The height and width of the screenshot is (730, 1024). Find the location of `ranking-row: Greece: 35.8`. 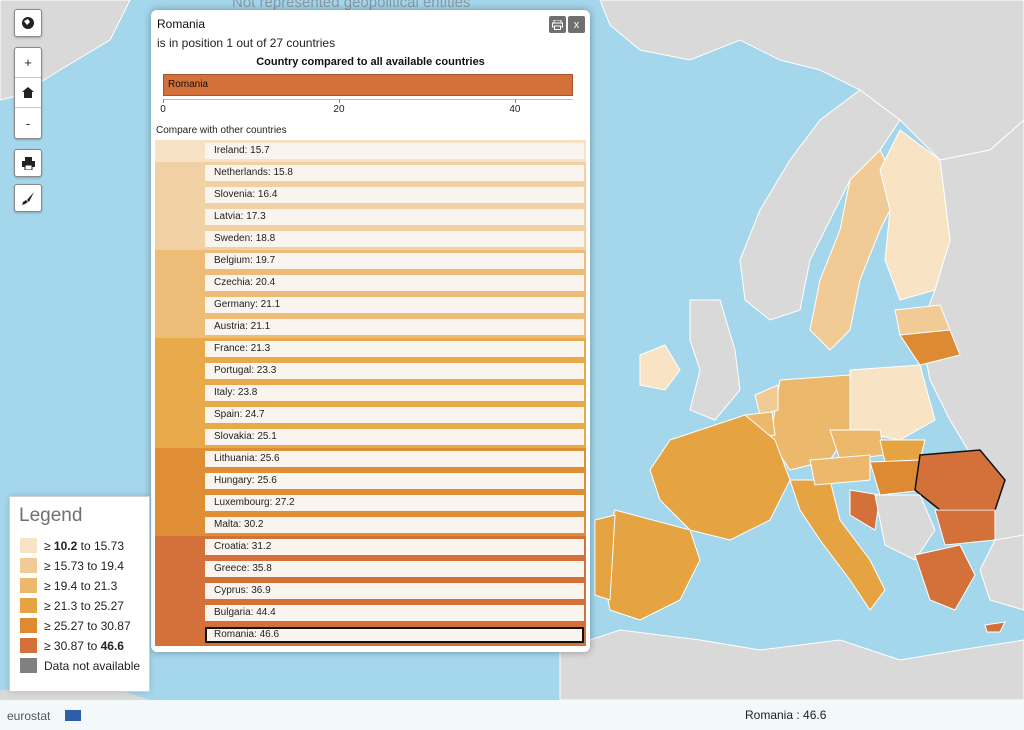

ranking-row: Greece: 35.8 is located at coordinates (370, 569).